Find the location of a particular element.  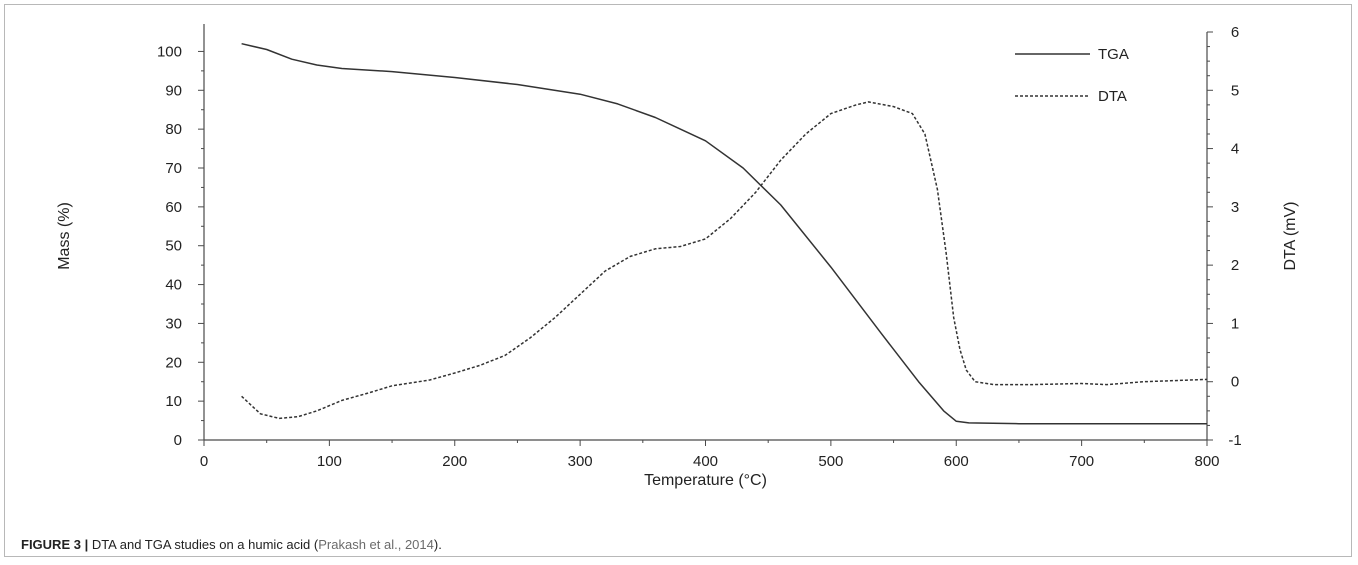

x-tick-label: 100 is located at coordinates (329, 461).